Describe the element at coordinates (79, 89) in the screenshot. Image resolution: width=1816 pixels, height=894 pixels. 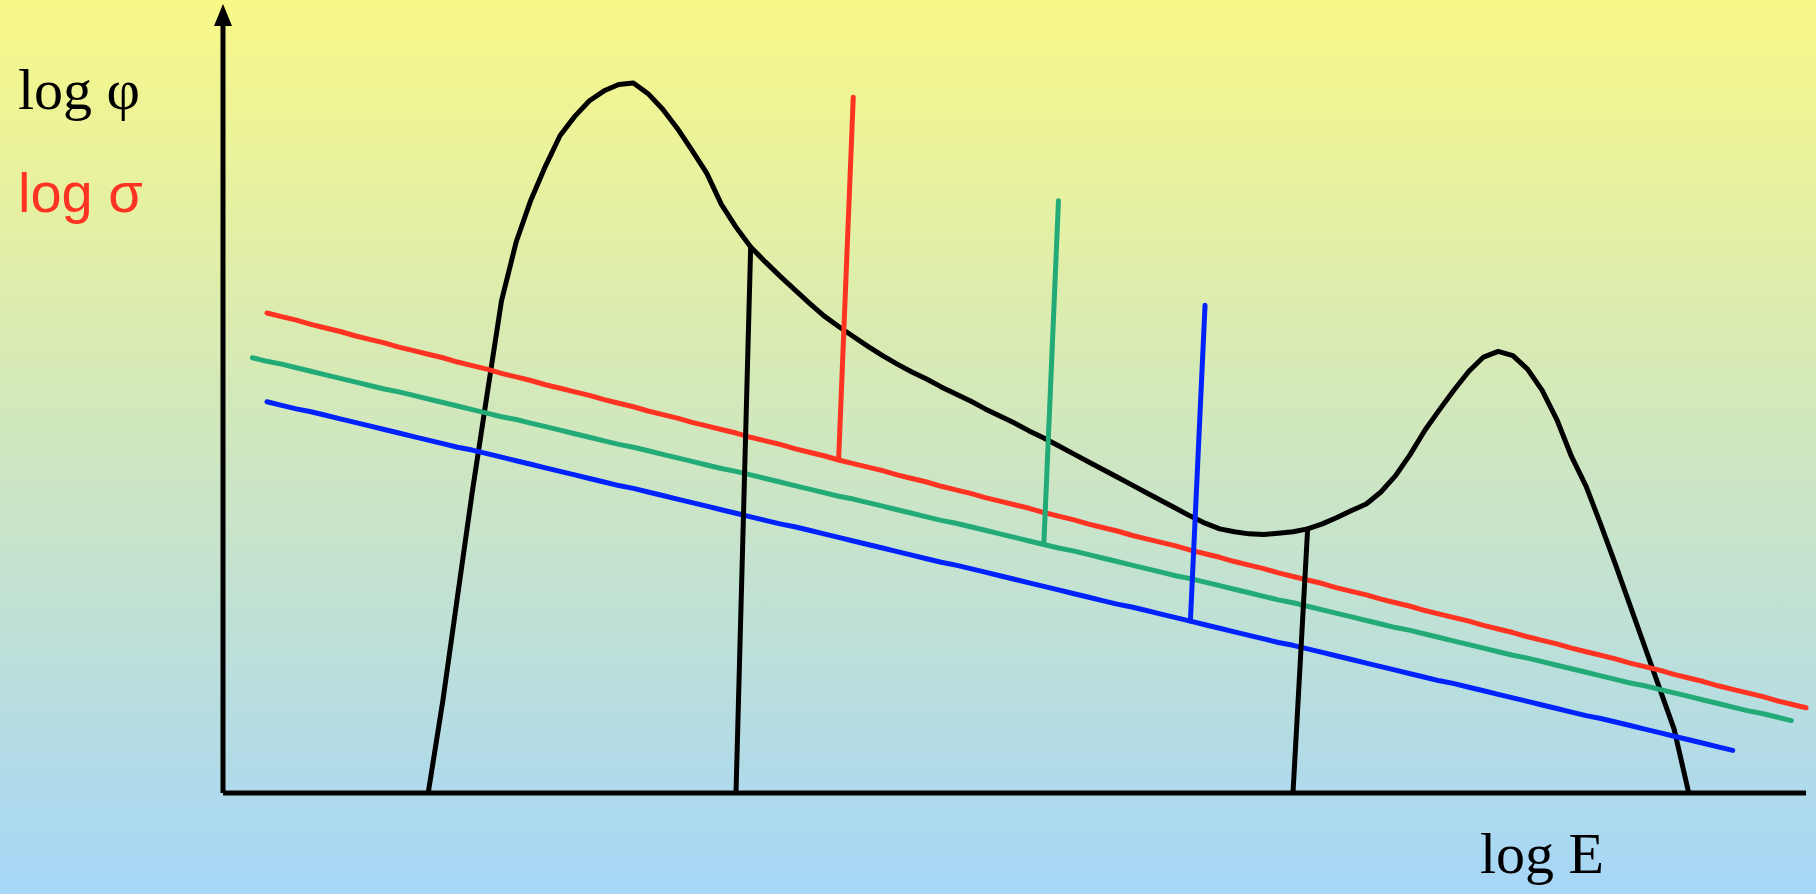
I see `y-axis-title: log φ` at that location.